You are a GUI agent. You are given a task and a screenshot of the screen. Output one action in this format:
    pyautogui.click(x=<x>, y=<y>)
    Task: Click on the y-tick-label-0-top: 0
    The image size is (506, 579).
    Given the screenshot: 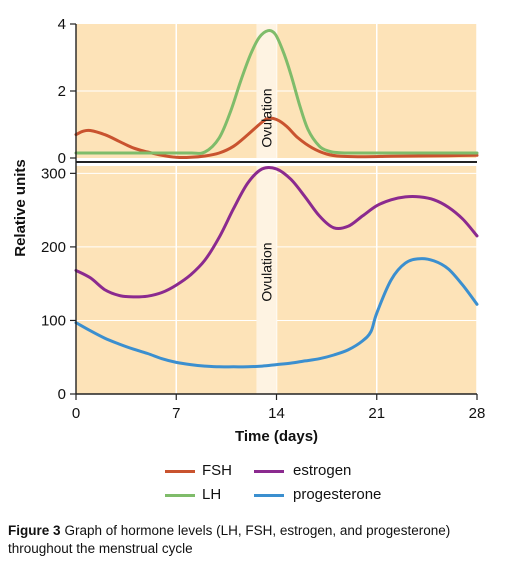 What is the action you would take?
    pyautogui.click(x=62, y=158)
    